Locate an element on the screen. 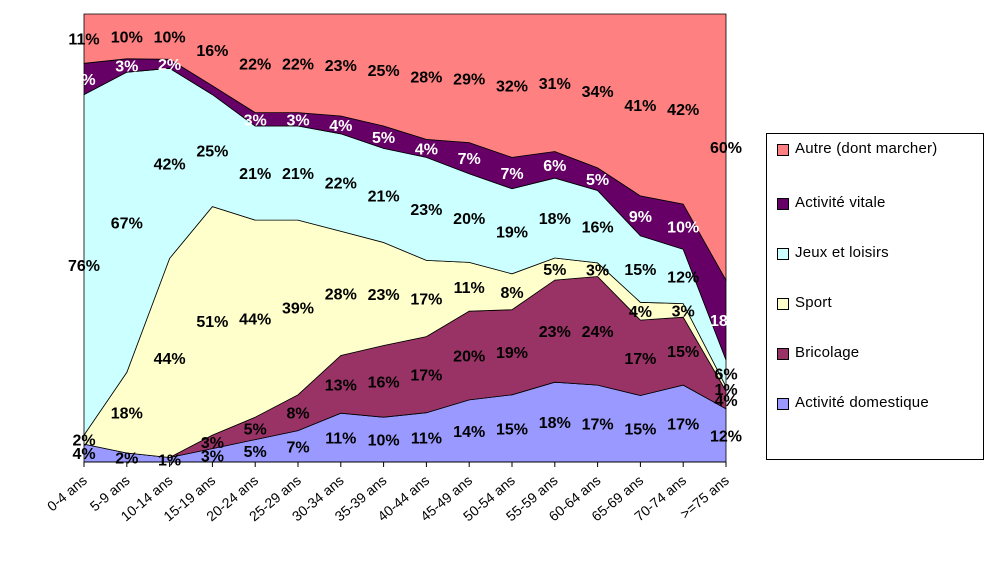 The height and width of the screenshot is (566, 989). legend-item: Sport is located at coordinates (881, 302).